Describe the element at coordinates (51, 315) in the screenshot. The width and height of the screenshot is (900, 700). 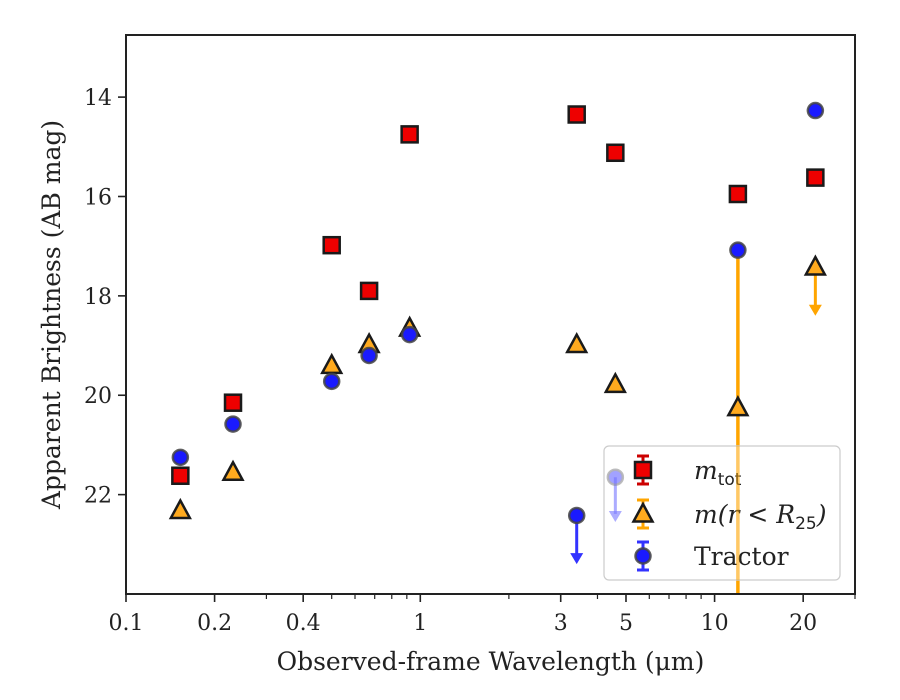
I see `y-axis-label: Apparent Brightness (AB mag)` at that location.